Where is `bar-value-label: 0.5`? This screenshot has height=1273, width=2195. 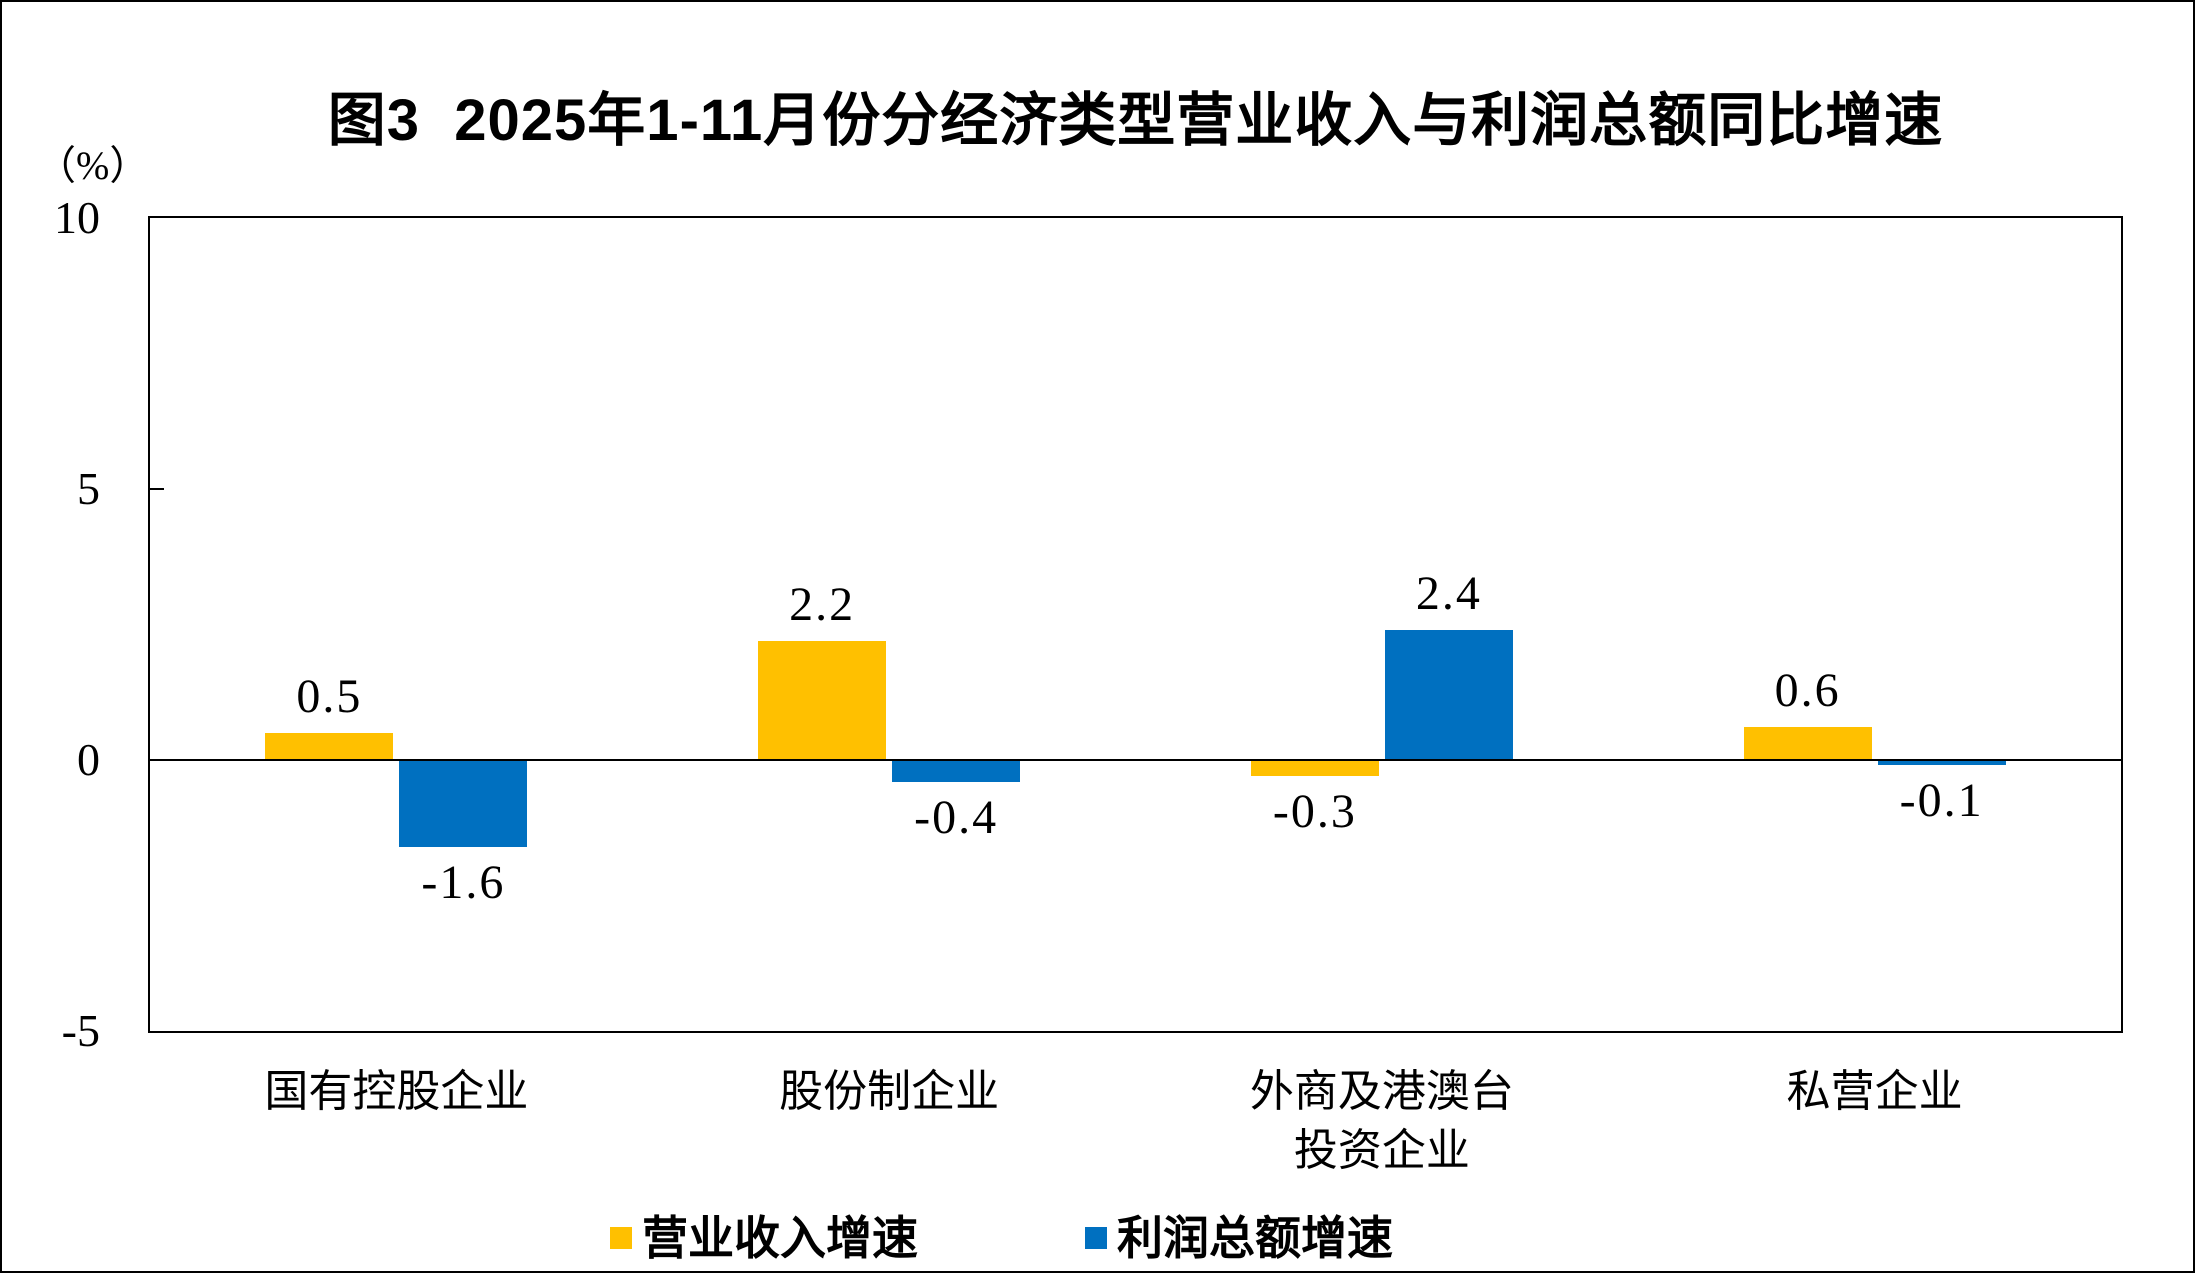
bar-value-label: 0.5 is located at coordinates (329, 696).